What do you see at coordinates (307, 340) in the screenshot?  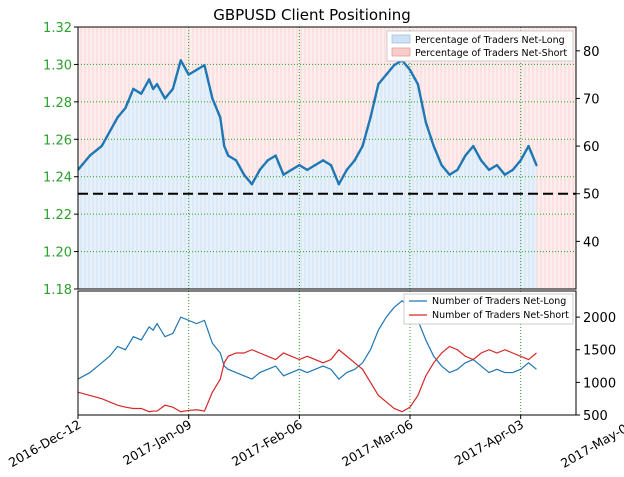 I see `net-long-count-line` at bounding box center [307, 340].